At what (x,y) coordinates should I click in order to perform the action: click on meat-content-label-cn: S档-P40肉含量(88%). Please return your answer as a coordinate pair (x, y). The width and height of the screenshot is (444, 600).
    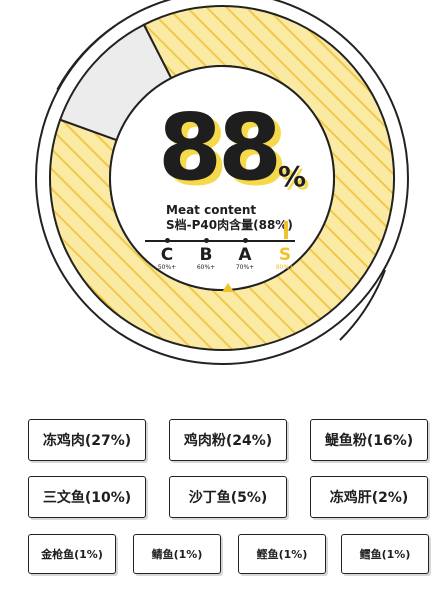
    Looking at the image, I should click on (229, 225).